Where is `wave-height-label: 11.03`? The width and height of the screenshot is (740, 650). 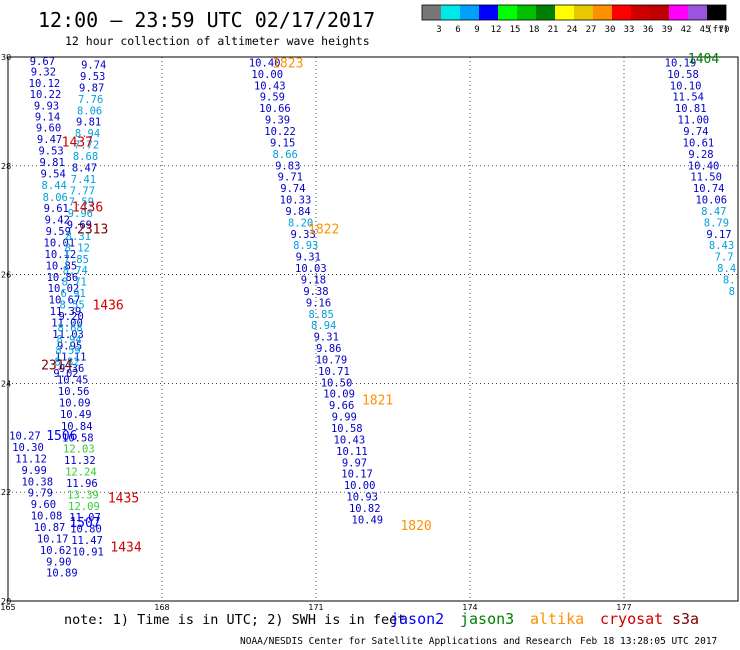
wave-height-label: 11.03 is located at coordinates (68, 335).